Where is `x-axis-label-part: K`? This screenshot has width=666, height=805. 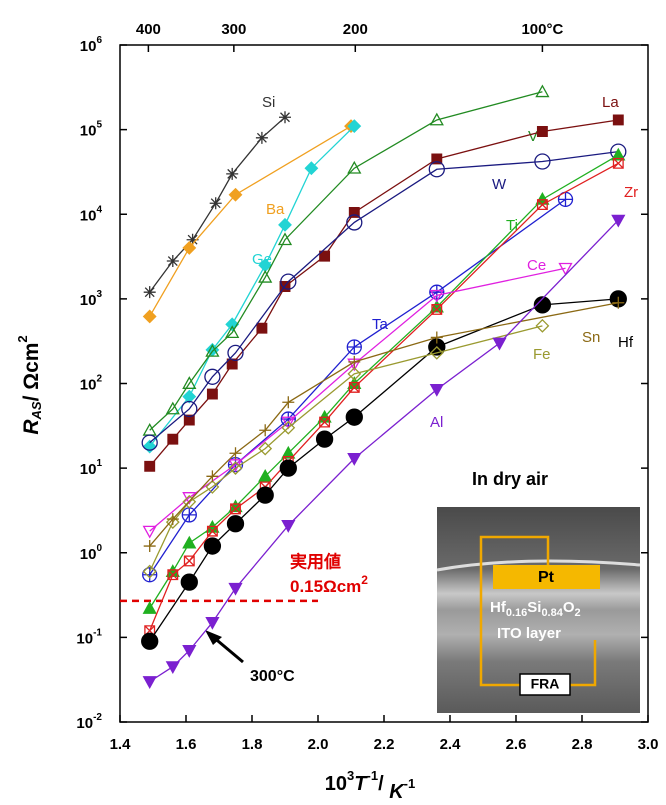 x-axis-label-part: K is located at coordinates (397, 792).